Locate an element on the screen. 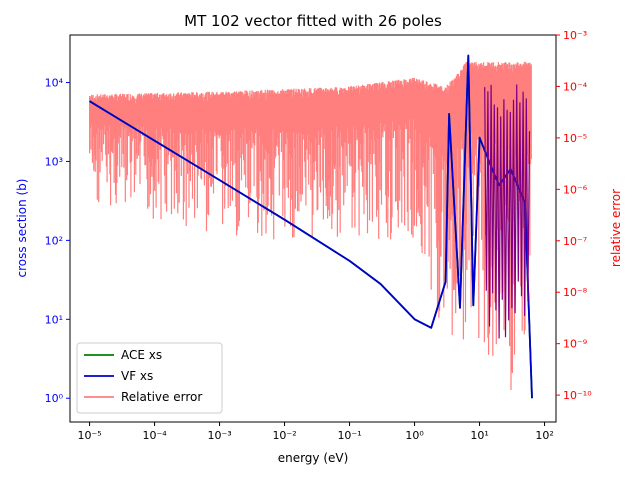 This screenshot has width=640, height=480. y-right-tick-label-5: 10⁻⁵ is located at coordinates (575, 138).